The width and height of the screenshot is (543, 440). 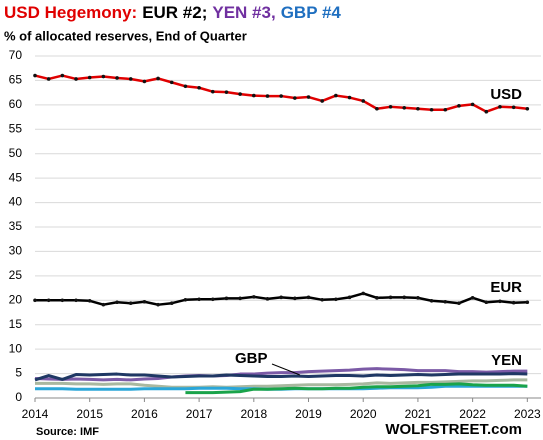 I want to click on title-part: EUR #2;, so click(x=174, y=12).